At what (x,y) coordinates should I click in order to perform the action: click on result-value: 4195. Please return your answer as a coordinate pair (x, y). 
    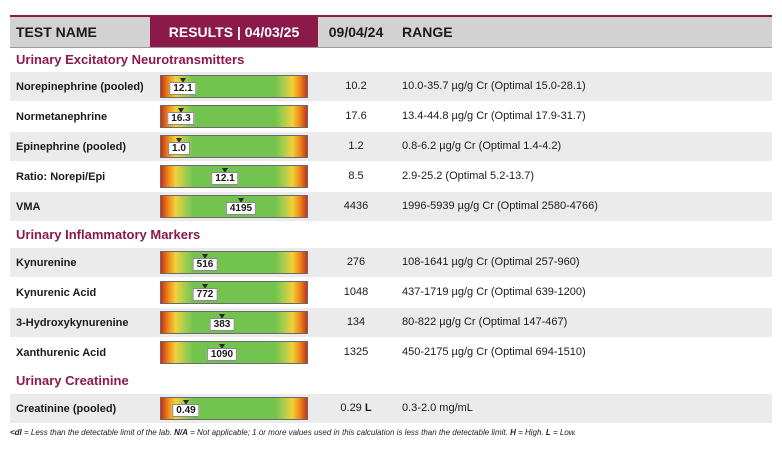
    Looking at the image, I should click on (241, 208).